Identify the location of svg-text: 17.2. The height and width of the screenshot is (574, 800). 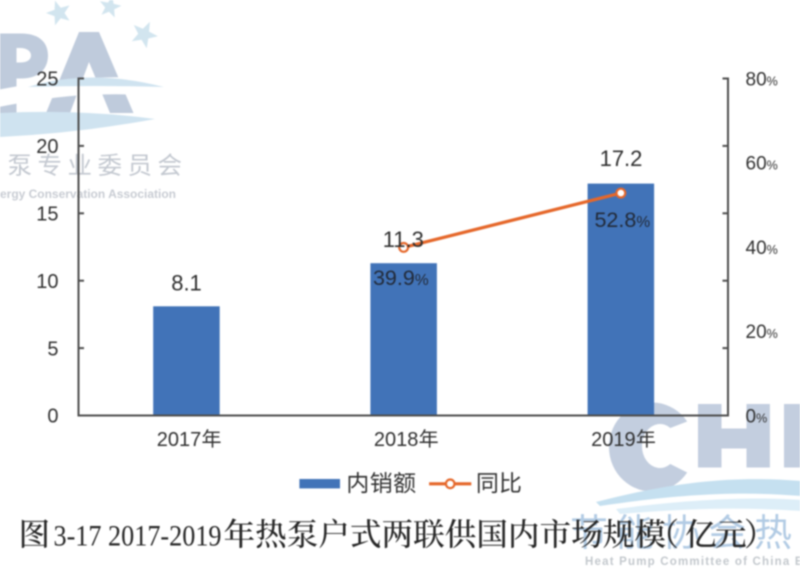
(621, 158).